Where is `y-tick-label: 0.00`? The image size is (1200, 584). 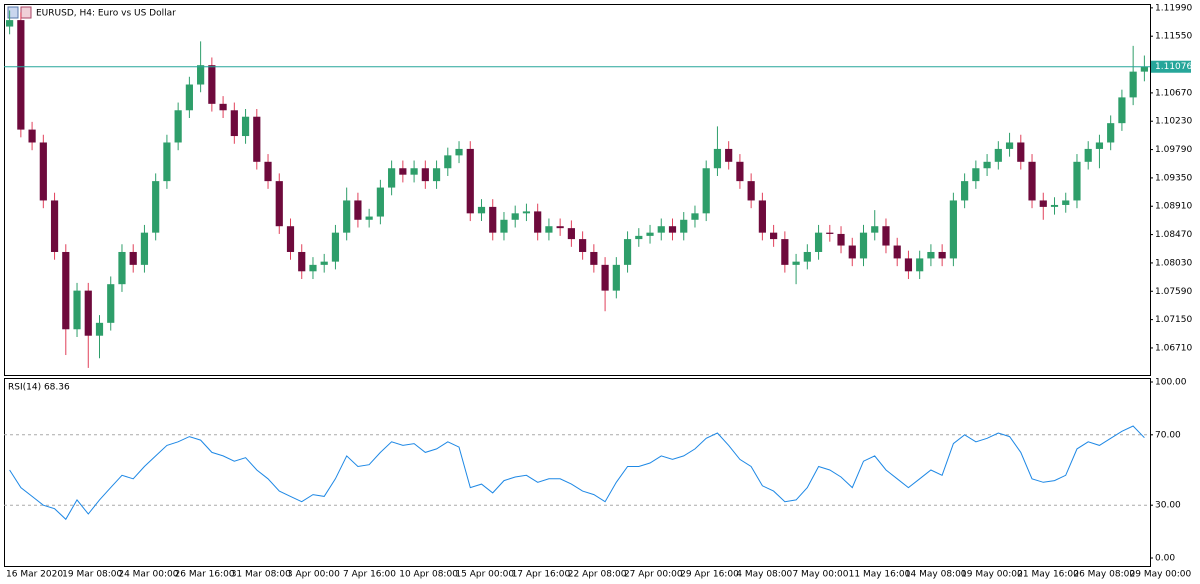 y-tick-label: 0.00 is located at coordinates (1165, 559).